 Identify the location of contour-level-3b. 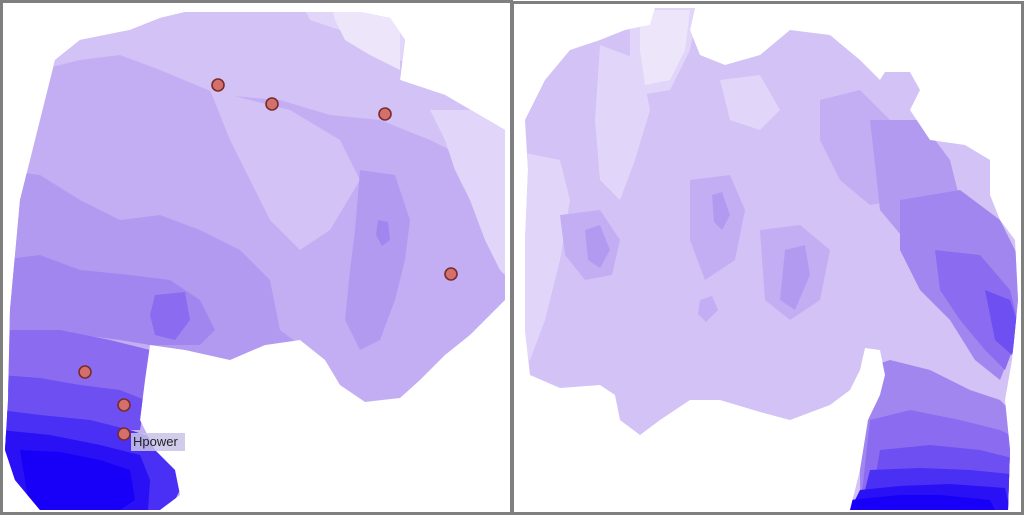
(717, 227).